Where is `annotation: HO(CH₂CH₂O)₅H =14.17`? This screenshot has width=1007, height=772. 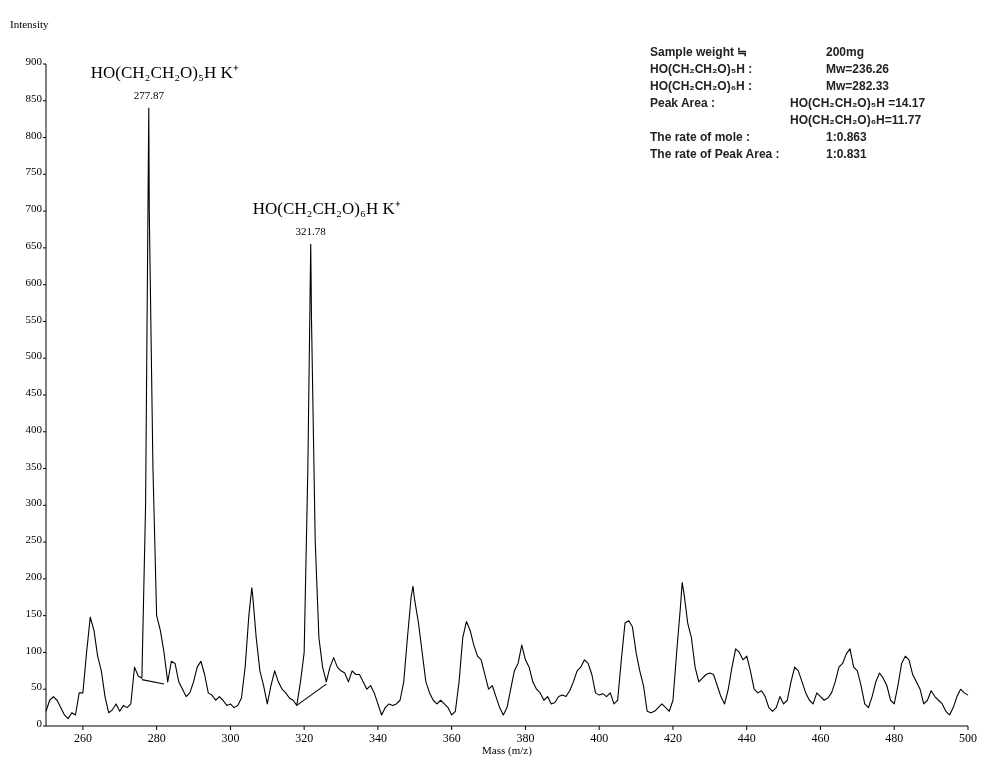 annotation: HO(CH₂CH₂O)₅H =14.17 is located at coordinates (858, 103).